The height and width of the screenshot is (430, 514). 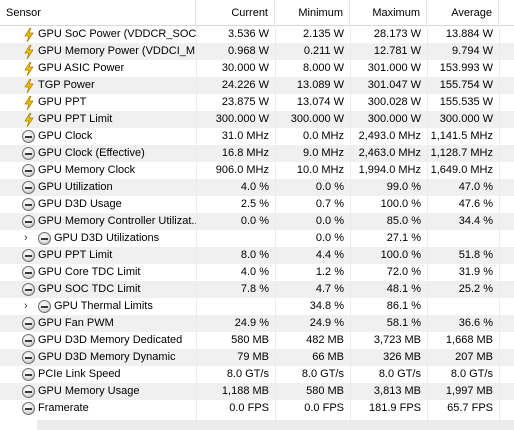 I want to click on cell-minimum: 300.000 W, so click(x=317, y=119).